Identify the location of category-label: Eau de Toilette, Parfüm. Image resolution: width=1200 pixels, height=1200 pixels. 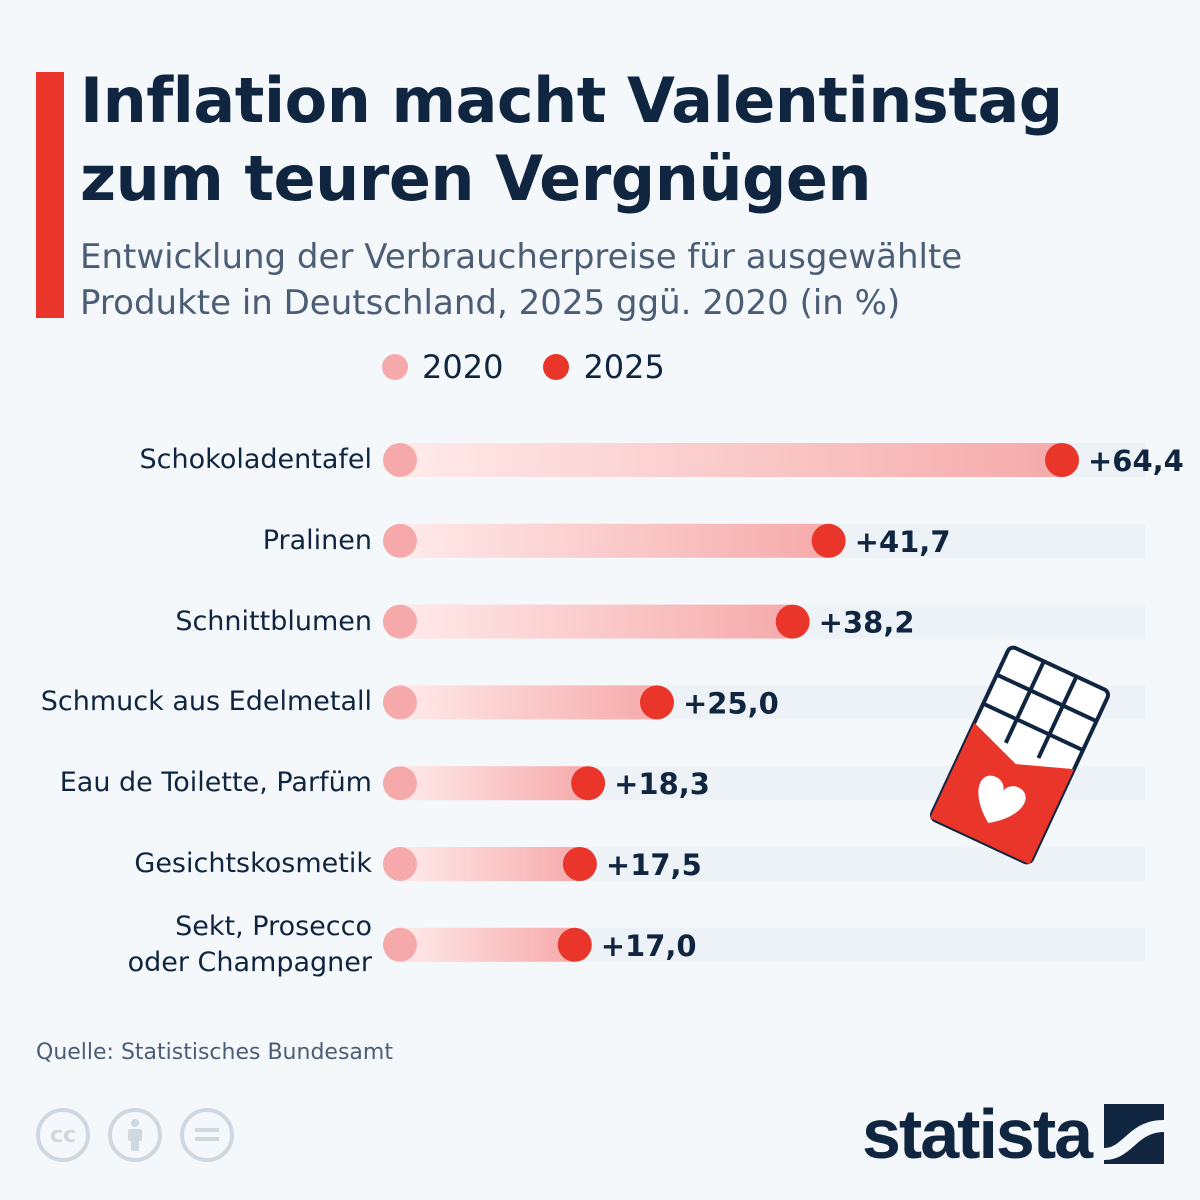
(216, 783).